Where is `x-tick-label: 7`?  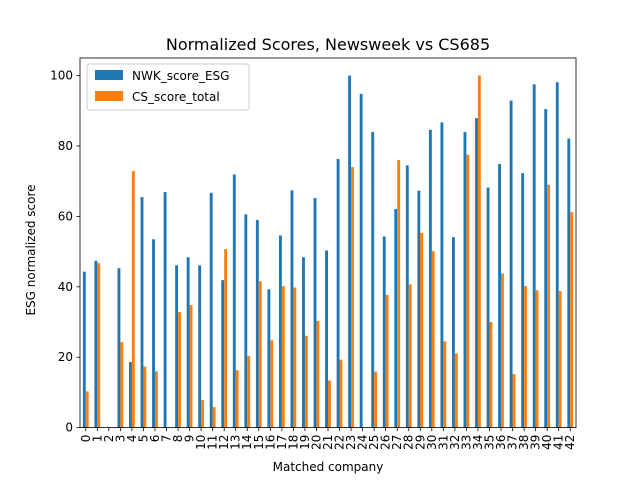
x-tick-label: 7 is located at coordinates (167, 439).